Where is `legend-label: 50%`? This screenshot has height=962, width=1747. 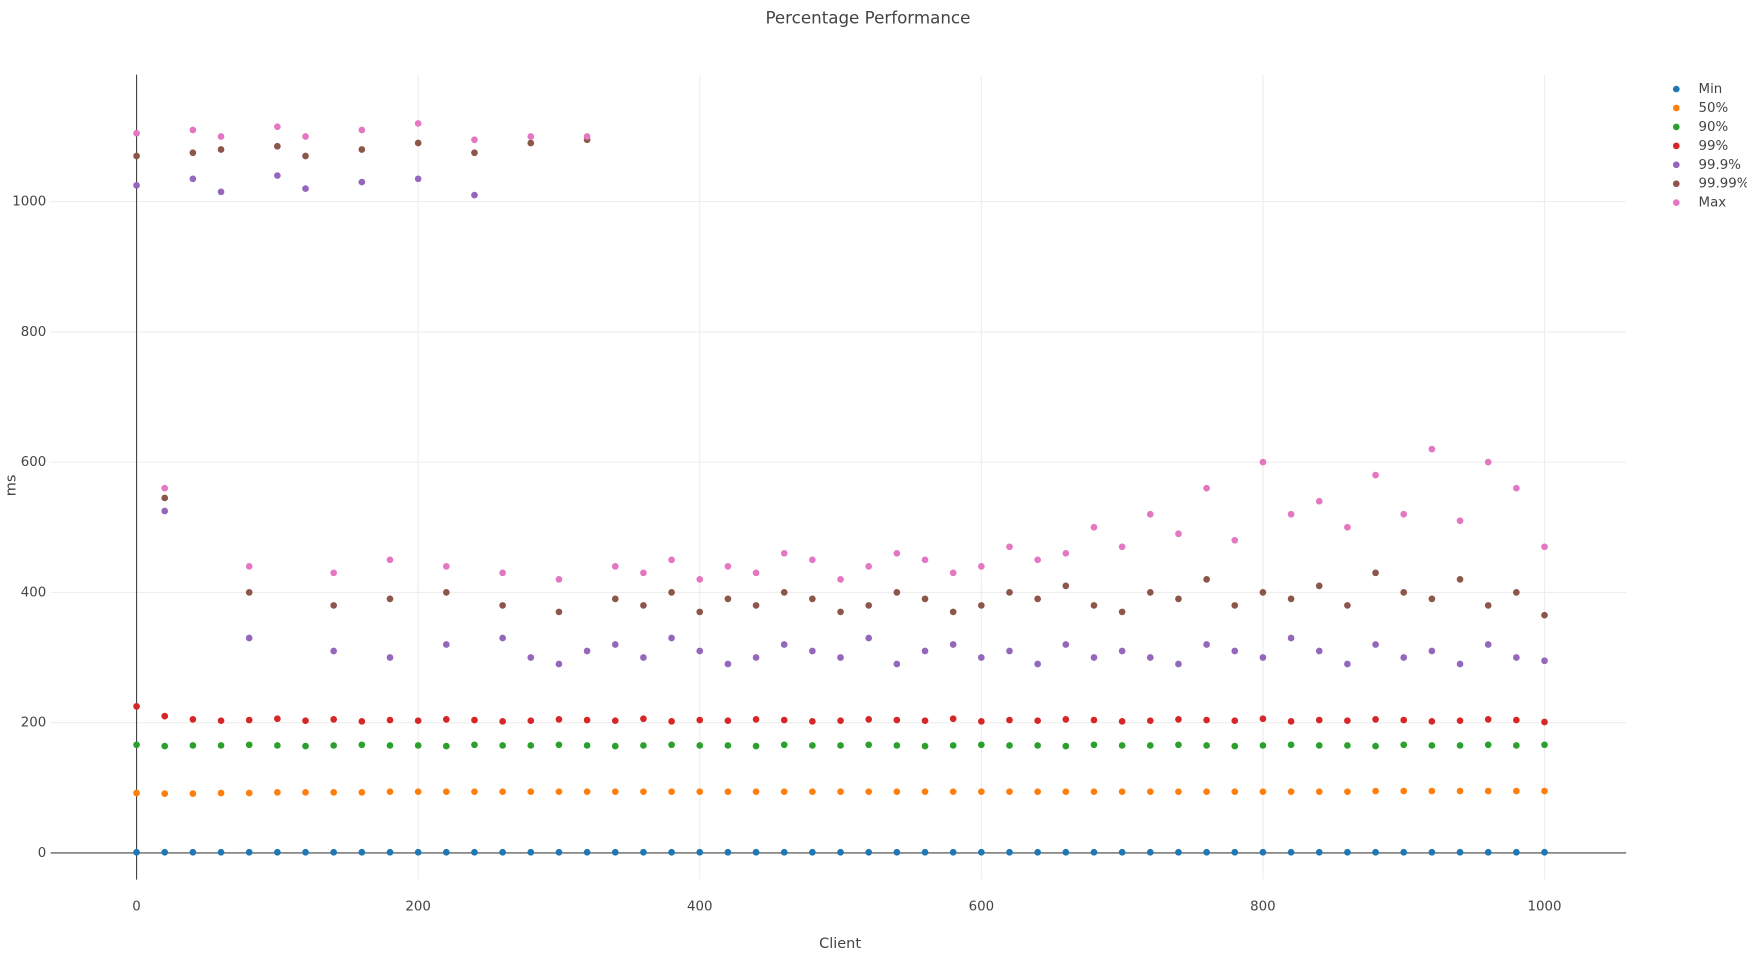
legend-label: 50% is located at coordinates (1714, 108).